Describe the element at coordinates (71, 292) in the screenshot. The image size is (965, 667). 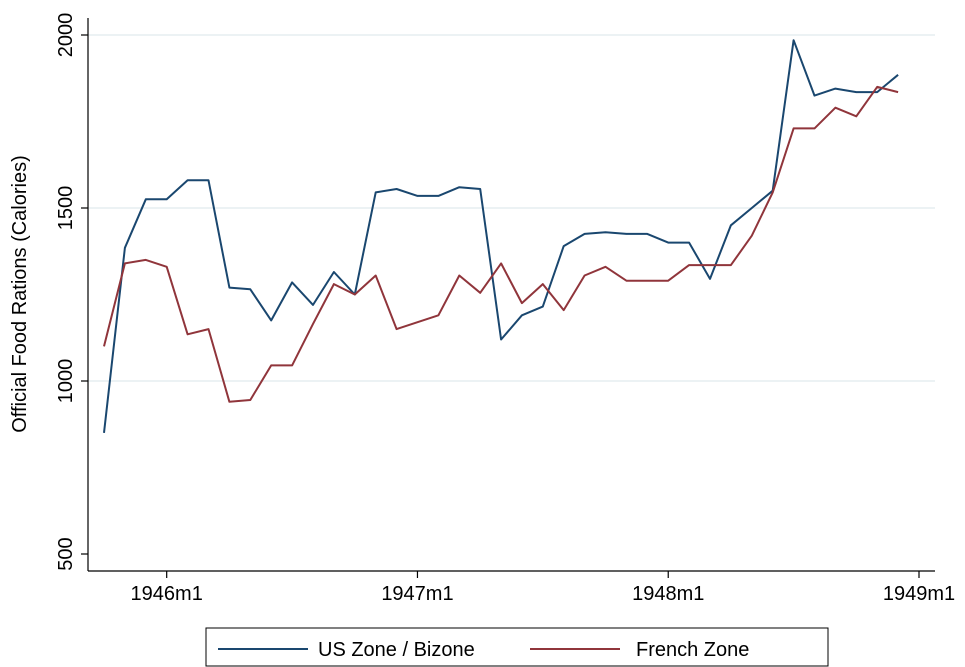
I see `y-ticks: 500 1000 1500 2000` at that location.